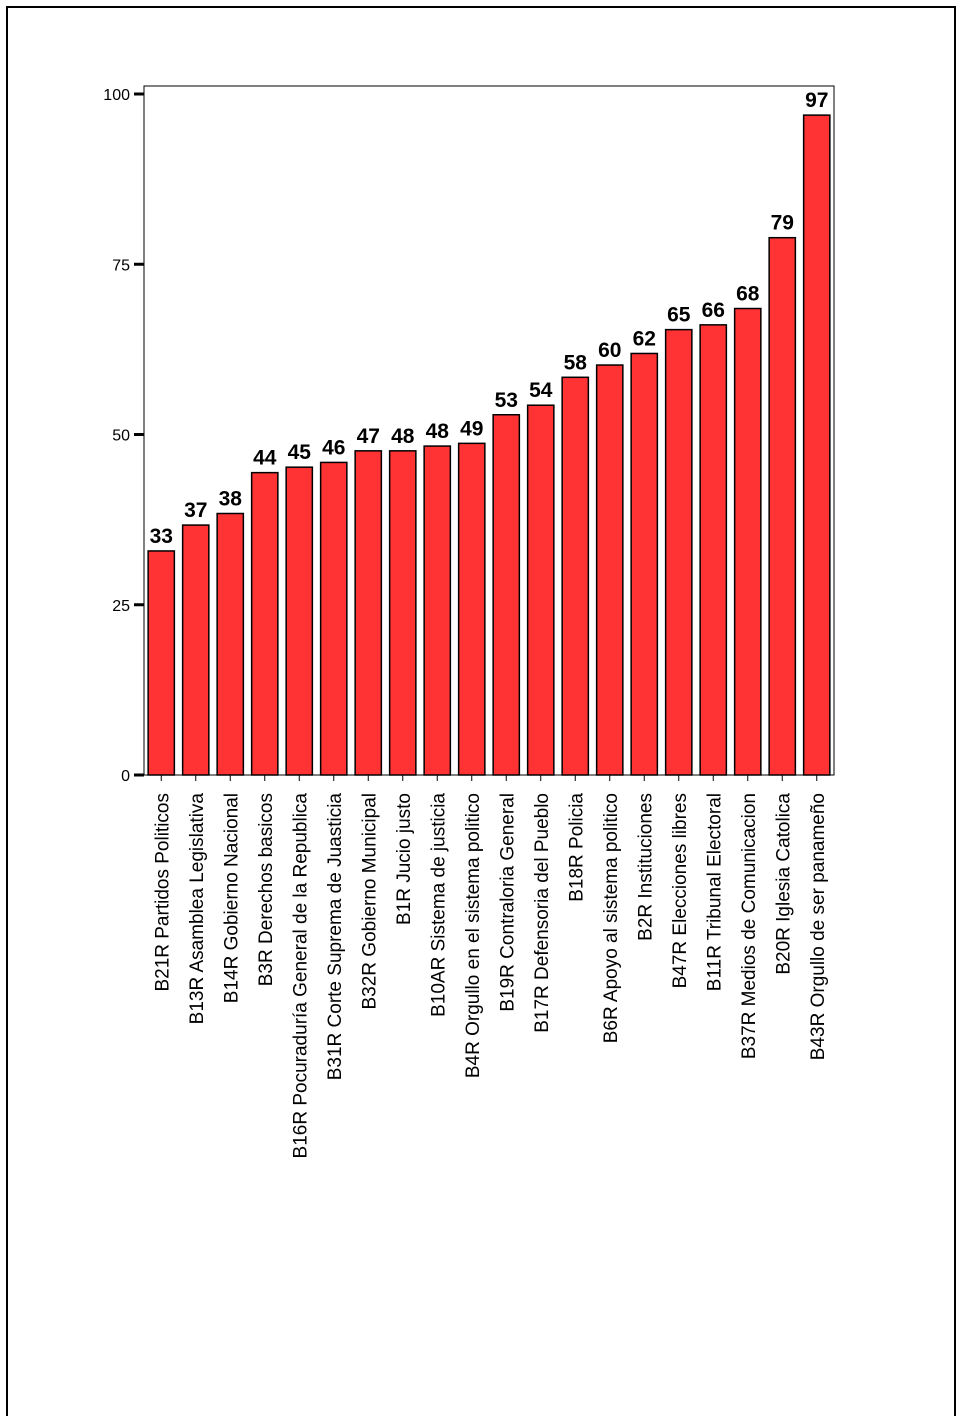 This screenshot has height=1416, width=965. I want to click on data-label: 44, so click(265, 458).